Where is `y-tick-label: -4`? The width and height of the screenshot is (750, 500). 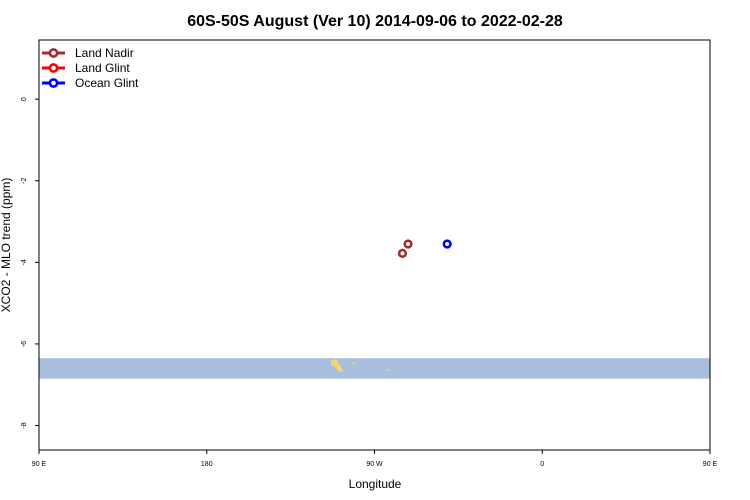 y-tick-label: -4 is located at coordinates (24, 262).